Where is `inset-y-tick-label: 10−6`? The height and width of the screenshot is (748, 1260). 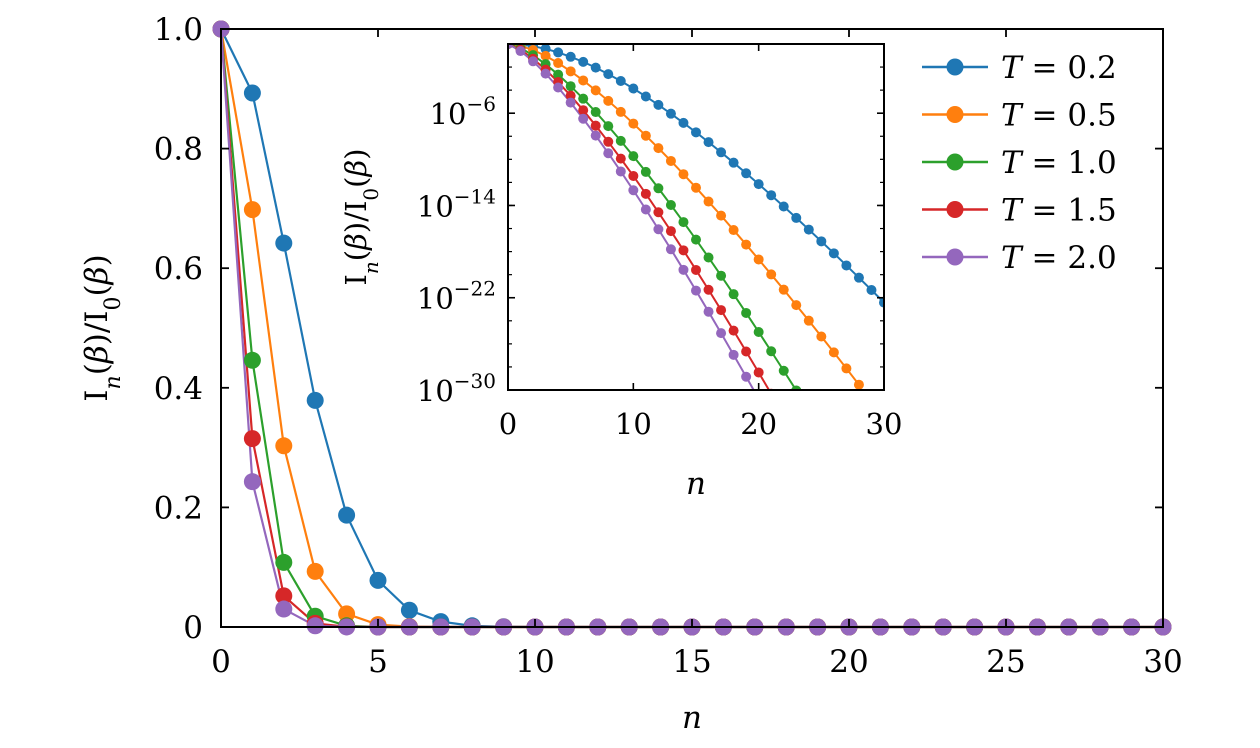
inset-y-tick-label: 10−6 is located at coordinates (463, 111).